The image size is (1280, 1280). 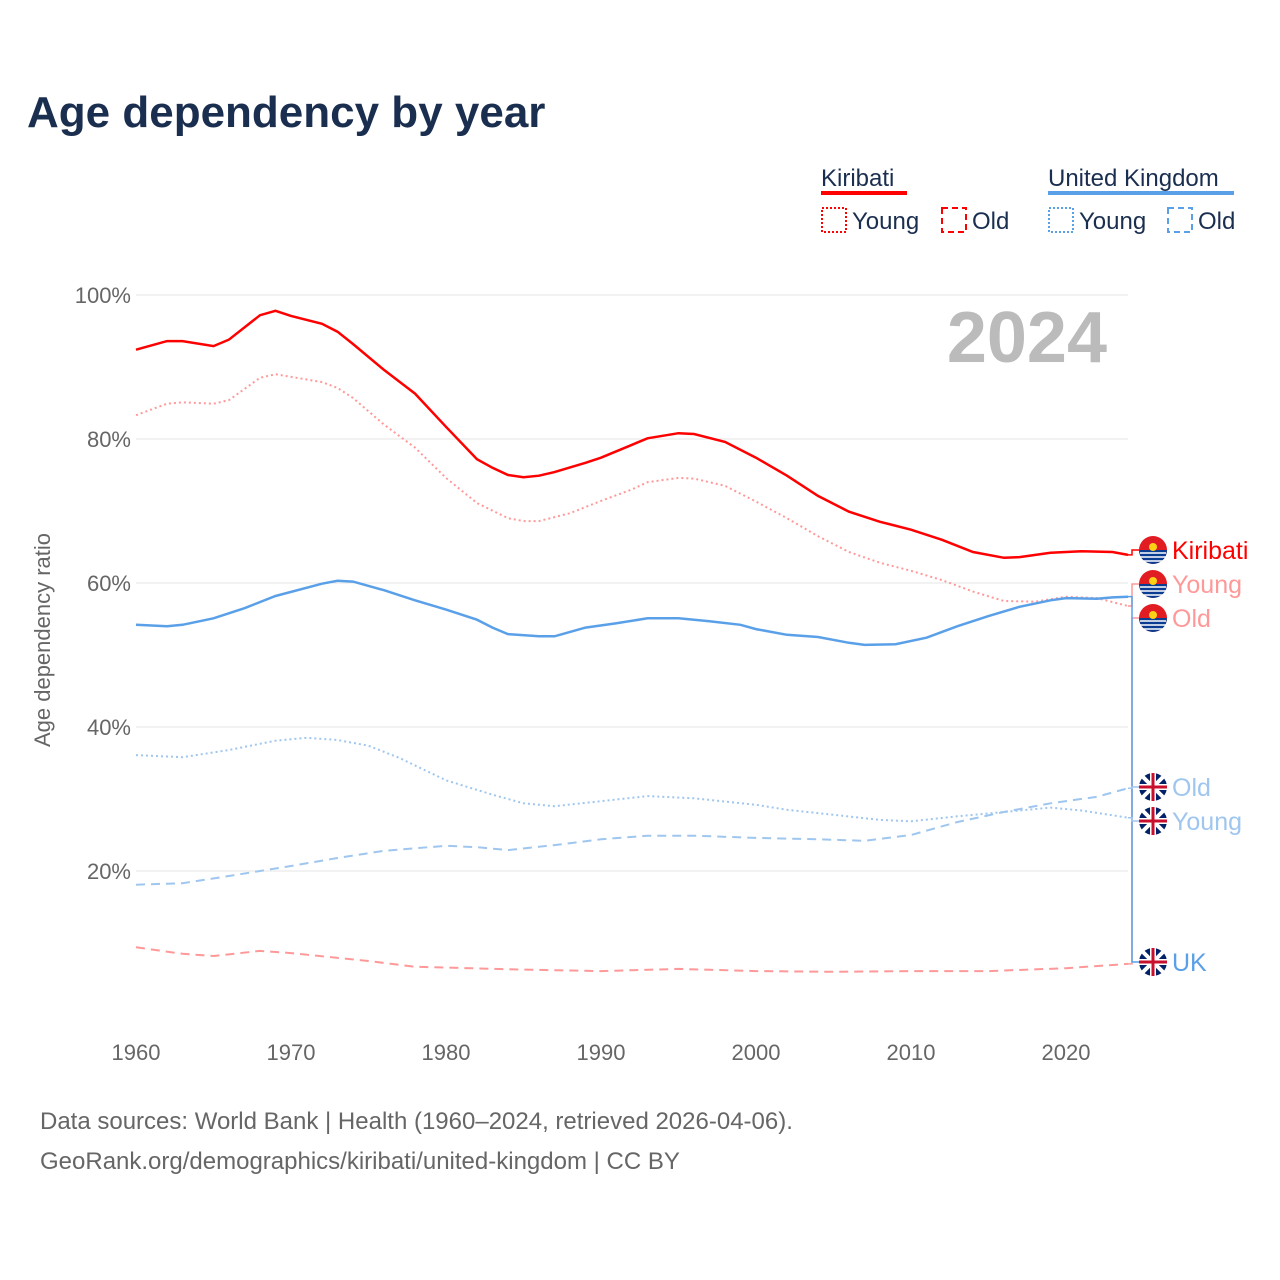 I want to click on year-label: 2024, so click(x=1027, y=338).